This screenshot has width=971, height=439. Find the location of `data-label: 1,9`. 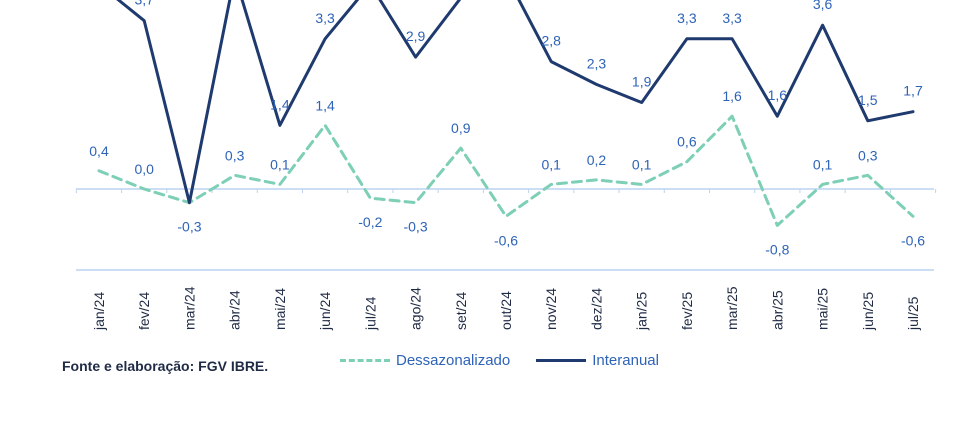

data-label: 1,9 is located at coordinates (642, 82).